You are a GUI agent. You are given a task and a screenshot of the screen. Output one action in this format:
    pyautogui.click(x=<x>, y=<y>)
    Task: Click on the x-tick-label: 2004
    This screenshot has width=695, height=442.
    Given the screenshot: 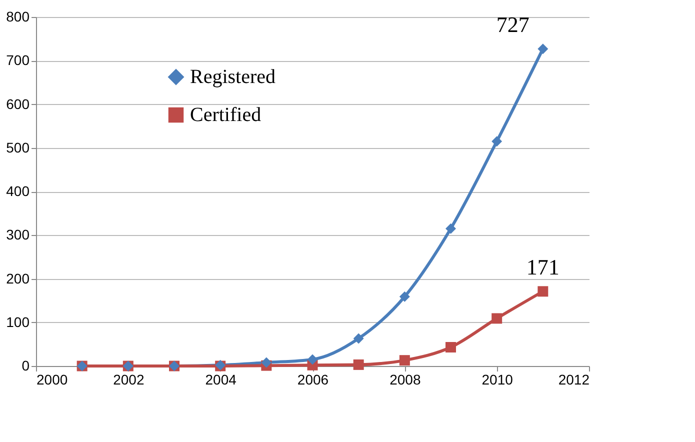 What is the action you would take?
    pyautogui.click(x=221, y=380)
    